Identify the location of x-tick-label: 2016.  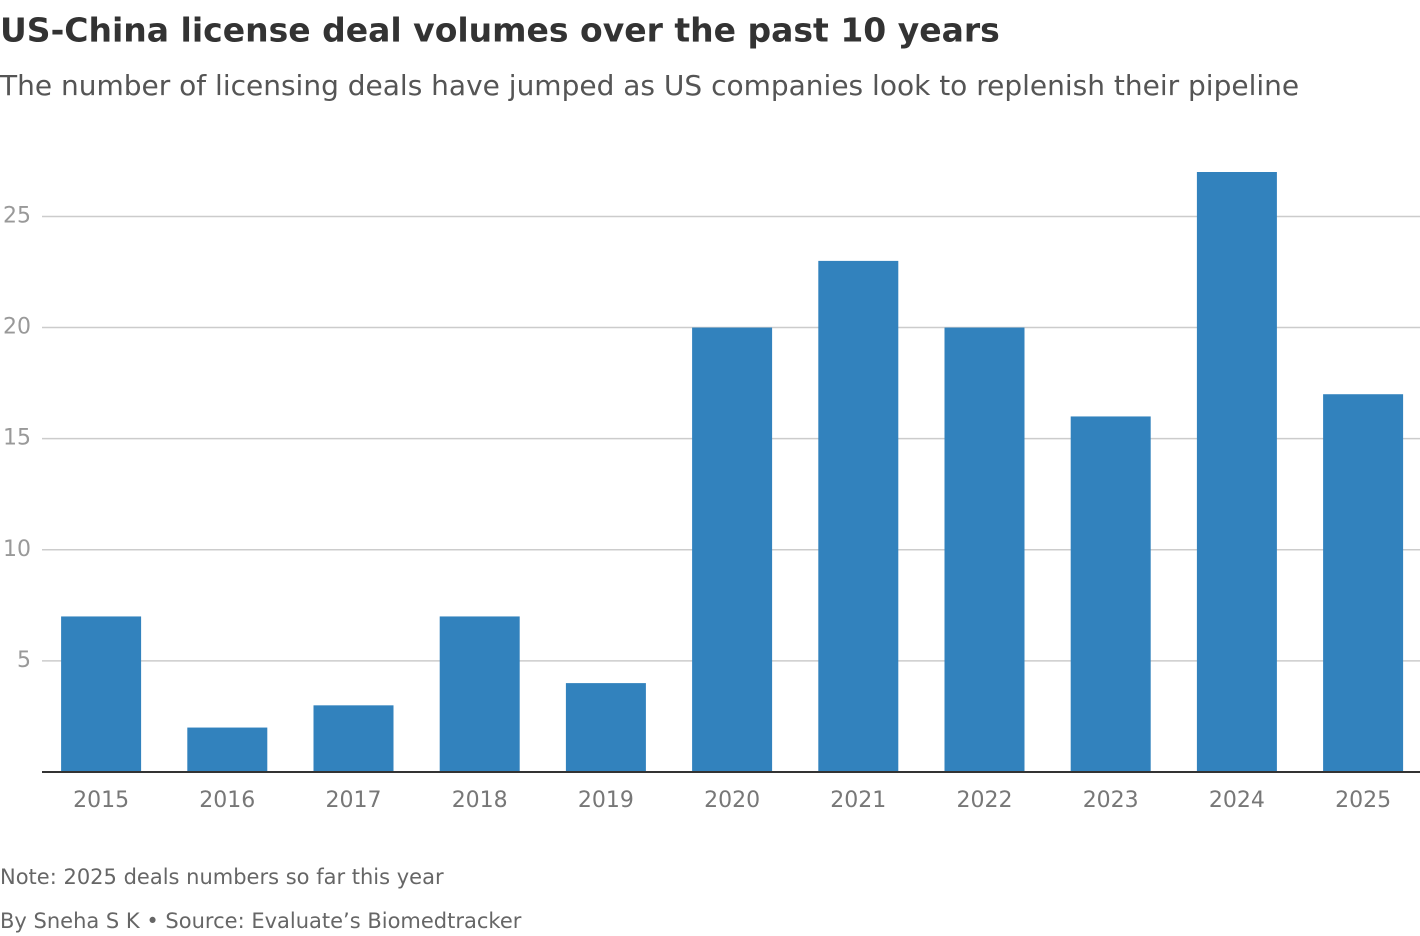
(227, 800).